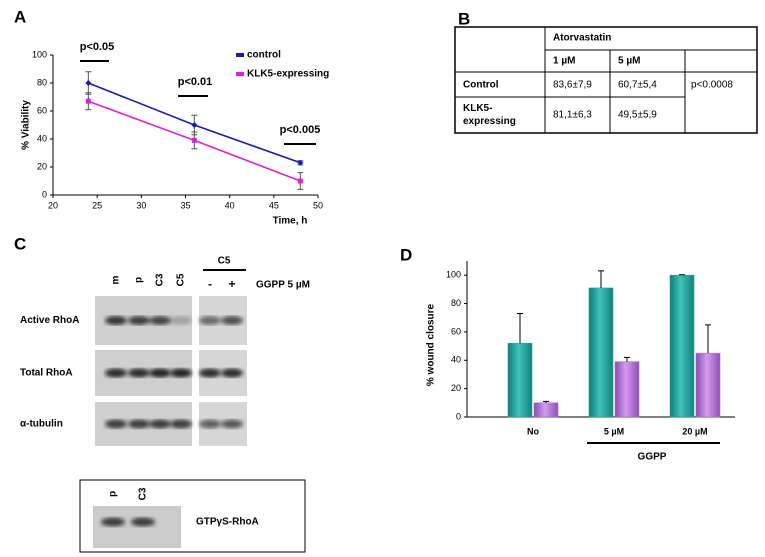 The height and width of the screenshot is (557, 765). What do you see at coordinates (283, 285) in the screenshot?
I see `treatment-label: GGPP 5 µM` at bounding box center [283, 285].